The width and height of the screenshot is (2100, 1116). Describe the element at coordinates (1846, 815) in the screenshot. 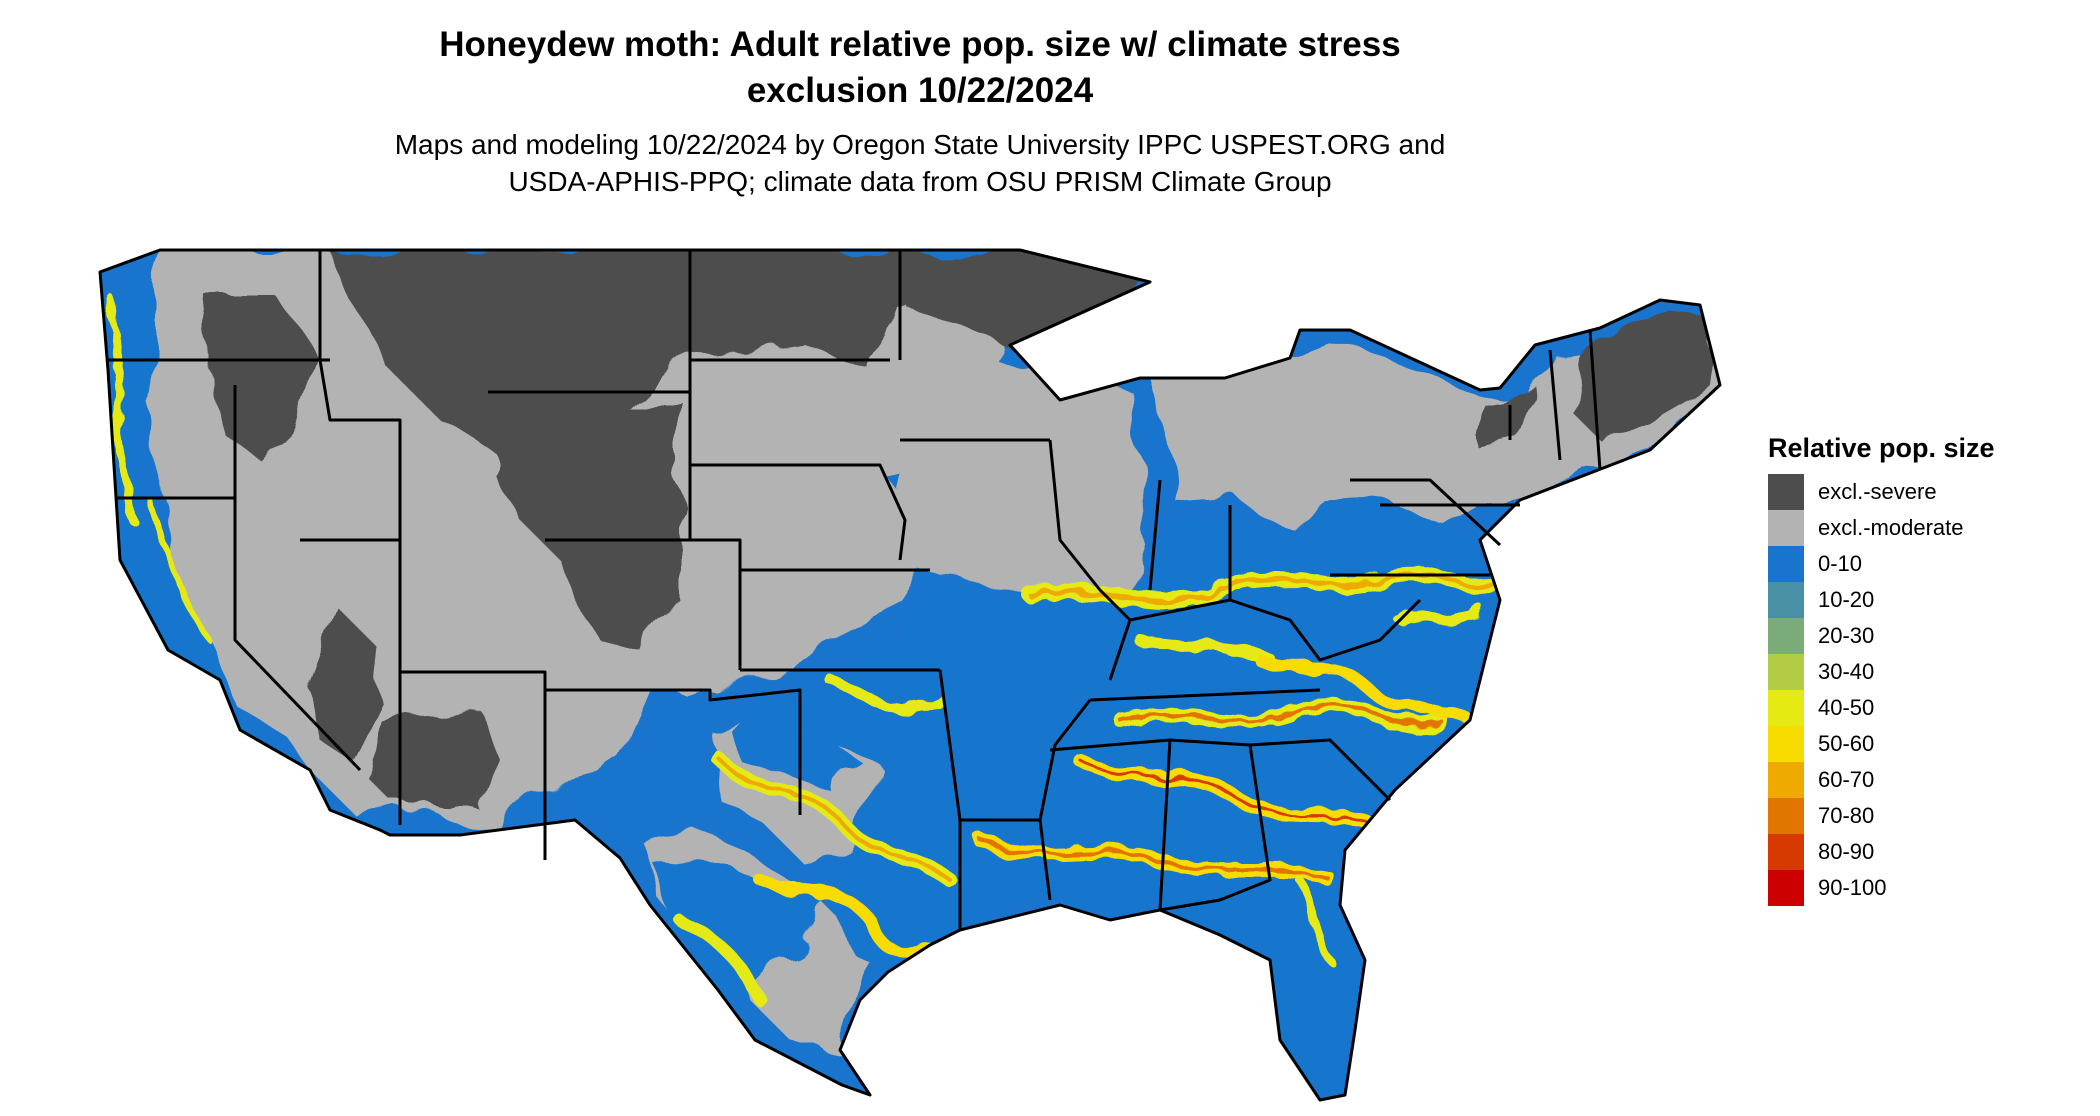

I see `legend-label: 70-80` at that location.